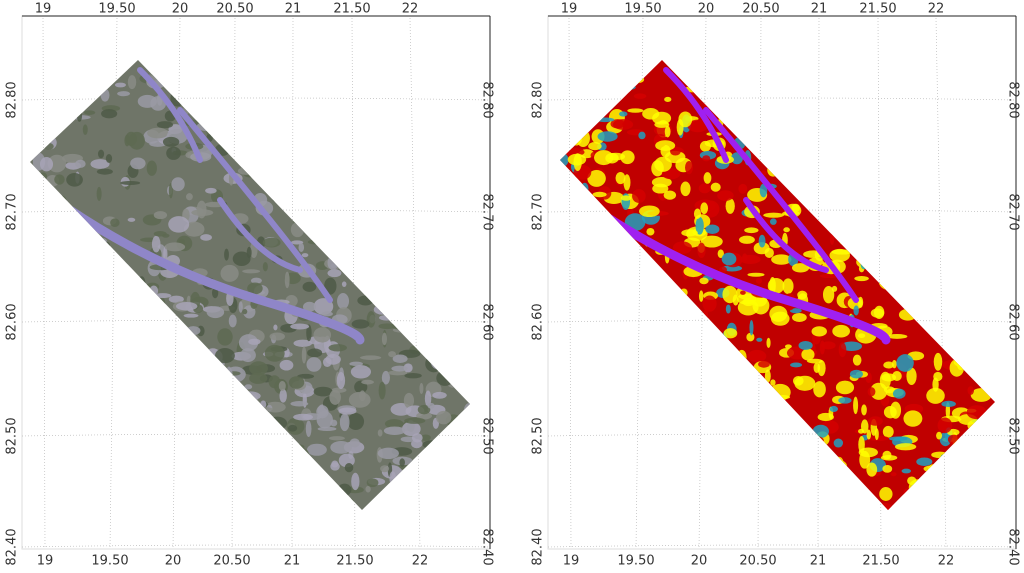 The image size is (1024, 573). Describe the element at coordinates (410, 9) in the screenshot. I see `longitude-label: 22` at that location.